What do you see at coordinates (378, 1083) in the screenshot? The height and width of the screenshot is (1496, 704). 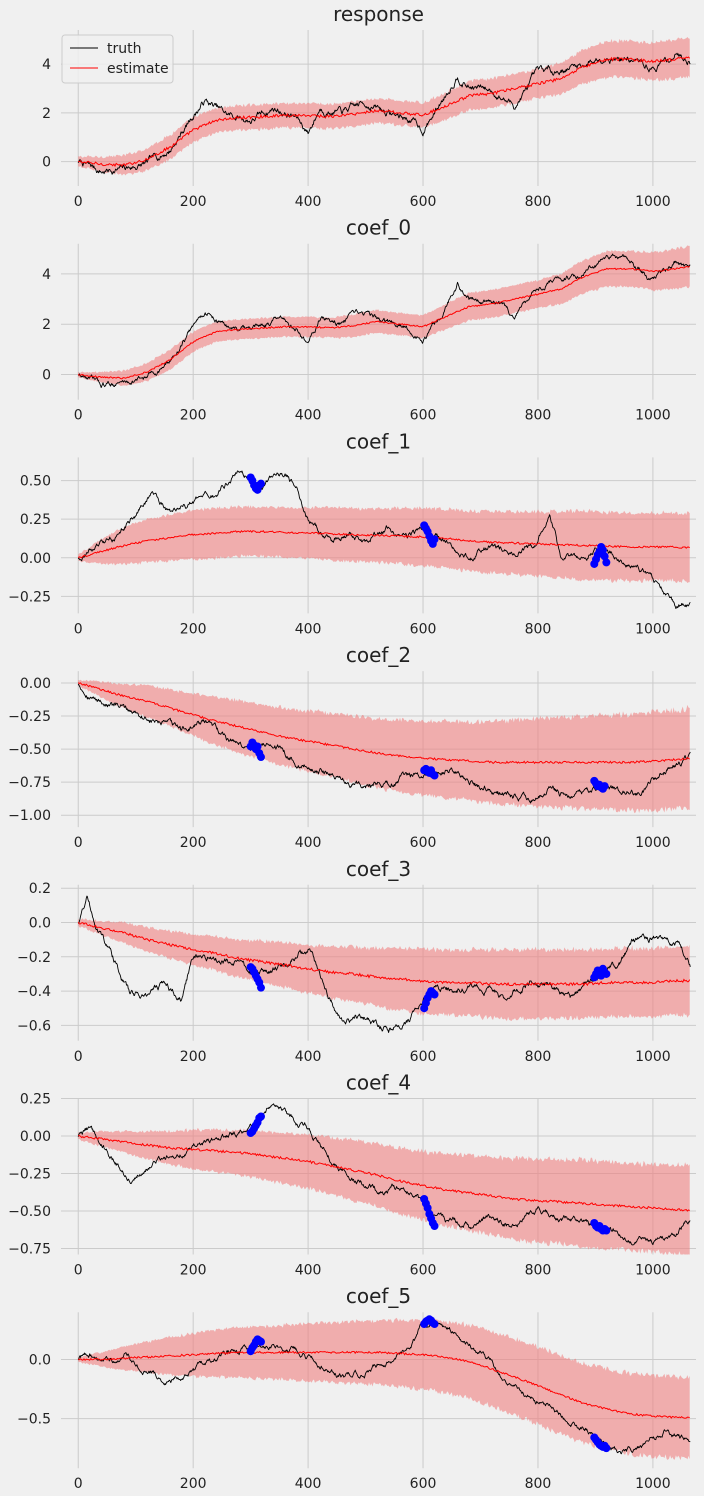 I see `panel-title: coef_4` at bounding box center [378, 1083].